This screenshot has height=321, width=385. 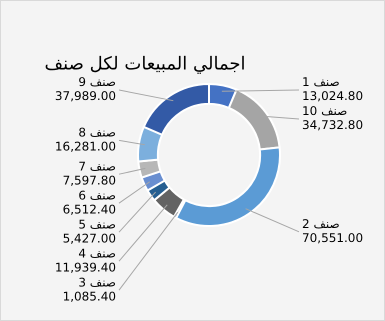 What do you see at coordinates (89, 180) in the screenshot?
I see `data-label: 7,597.80` at bounding box center [89, 180].